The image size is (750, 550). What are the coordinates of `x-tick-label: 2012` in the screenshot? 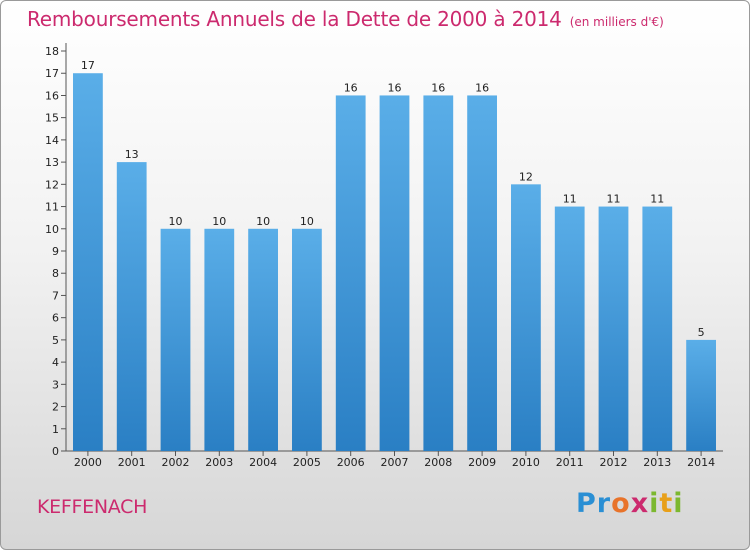 It's located at (614, 462).